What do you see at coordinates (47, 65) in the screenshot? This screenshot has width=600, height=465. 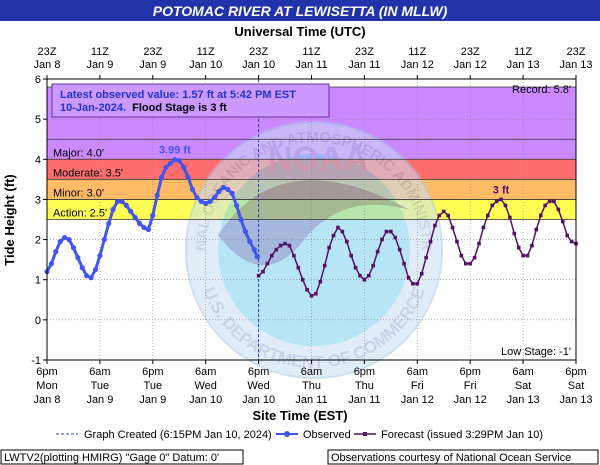 I see `utc-tick-date: Jan 8` at bounding box center [47, 65].